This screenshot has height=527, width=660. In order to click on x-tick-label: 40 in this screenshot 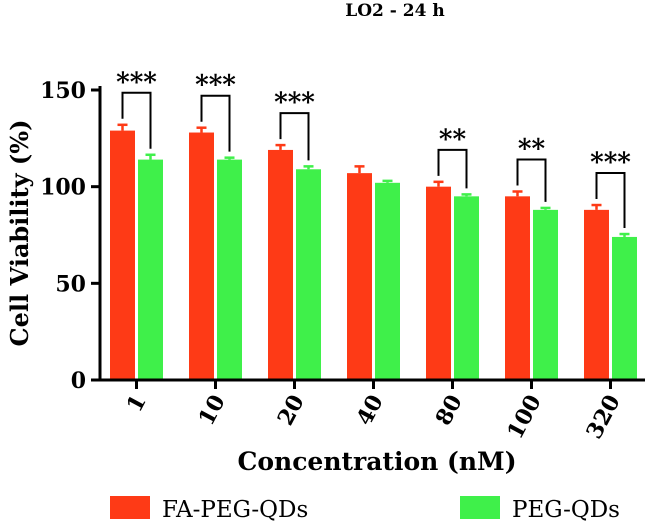, I will do `click(369, 410)`.